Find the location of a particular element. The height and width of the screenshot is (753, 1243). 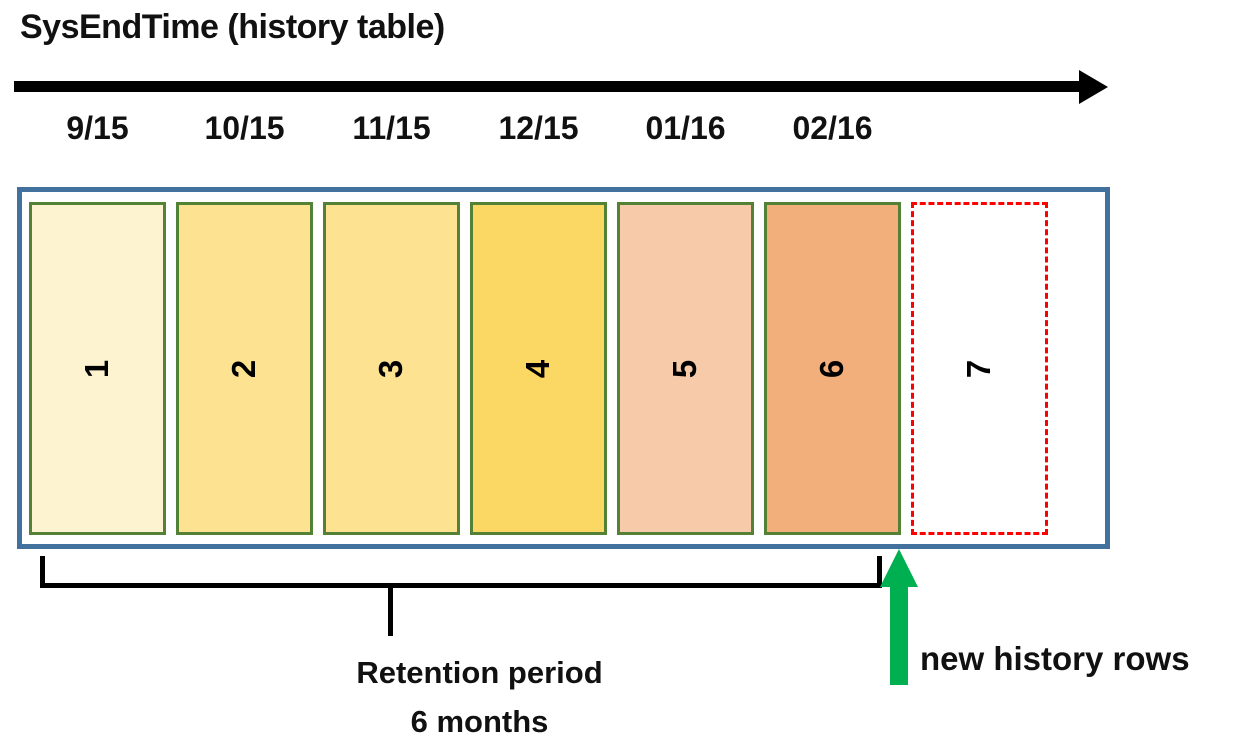

partition: 2 is located at coordinates (244, 368).